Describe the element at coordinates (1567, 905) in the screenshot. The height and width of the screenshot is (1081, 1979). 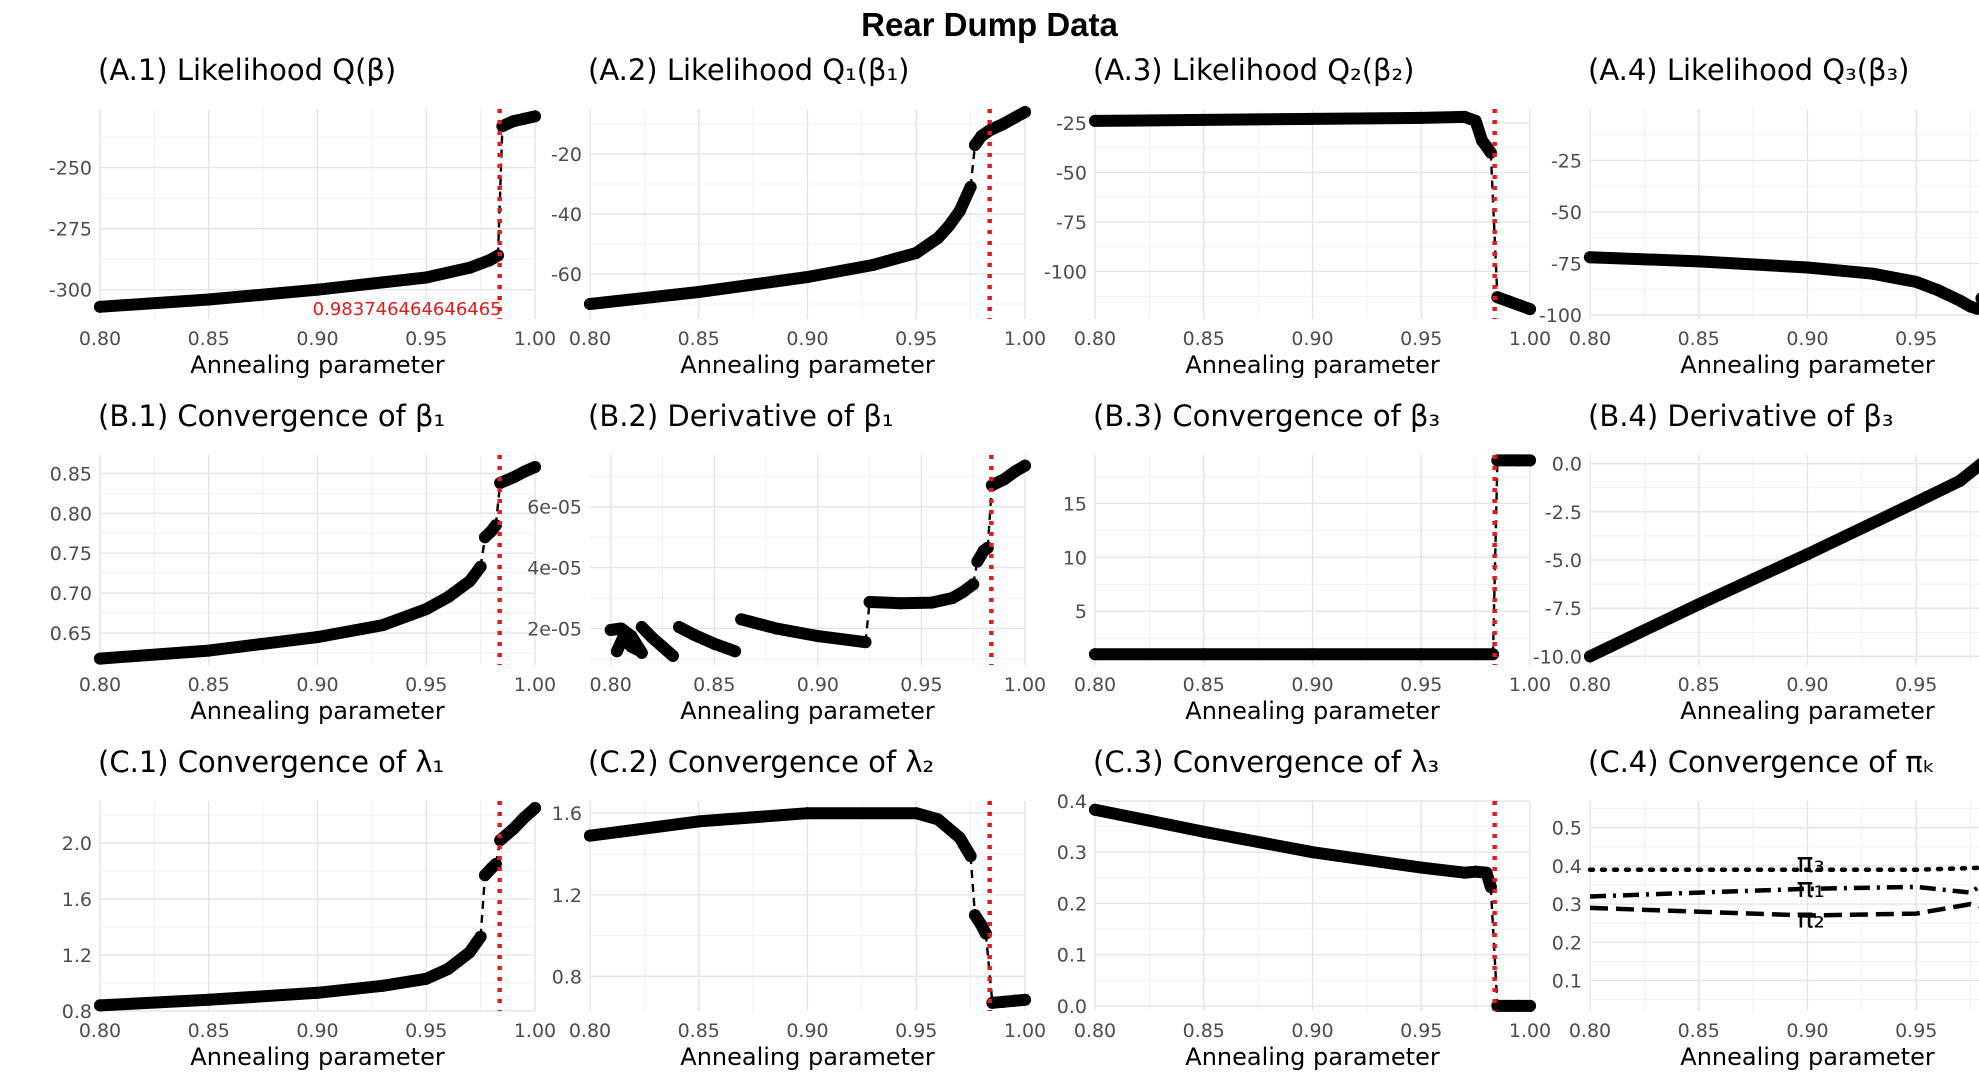
I see `y-tick-label: 0.3` at that location.